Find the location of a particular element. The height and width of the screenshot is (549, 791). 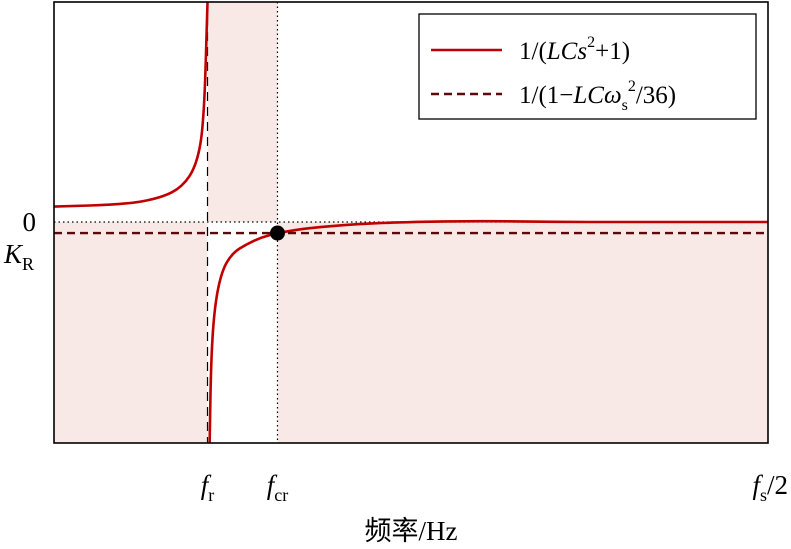

legend-text-pre: 1/( is located at coordinates (533, 51).